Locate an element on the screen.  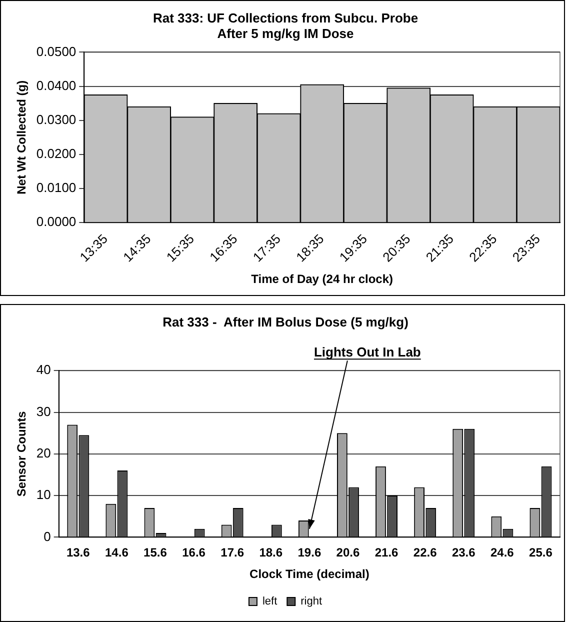
x-tick-label: 15.6 is located at coordinates (156, 553).